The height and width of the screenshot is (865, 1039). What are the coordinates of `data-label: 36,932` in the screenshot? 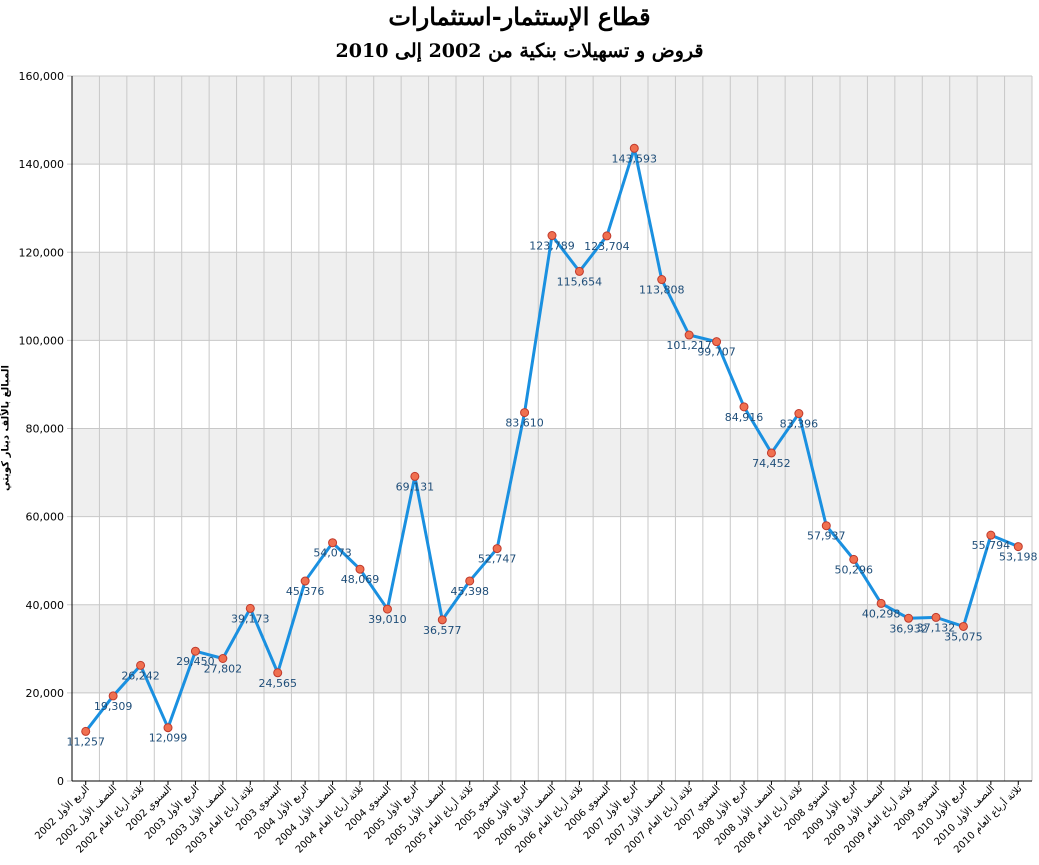 It's located at (908, 628).